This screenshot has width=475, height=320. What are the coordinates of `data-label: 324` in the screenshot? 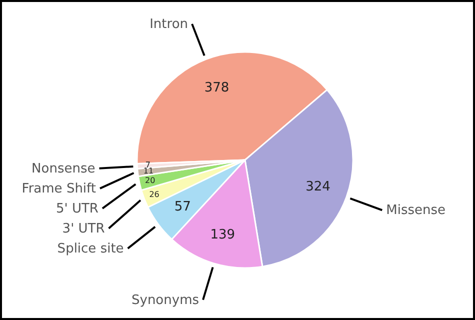 It's located at (318, 187).